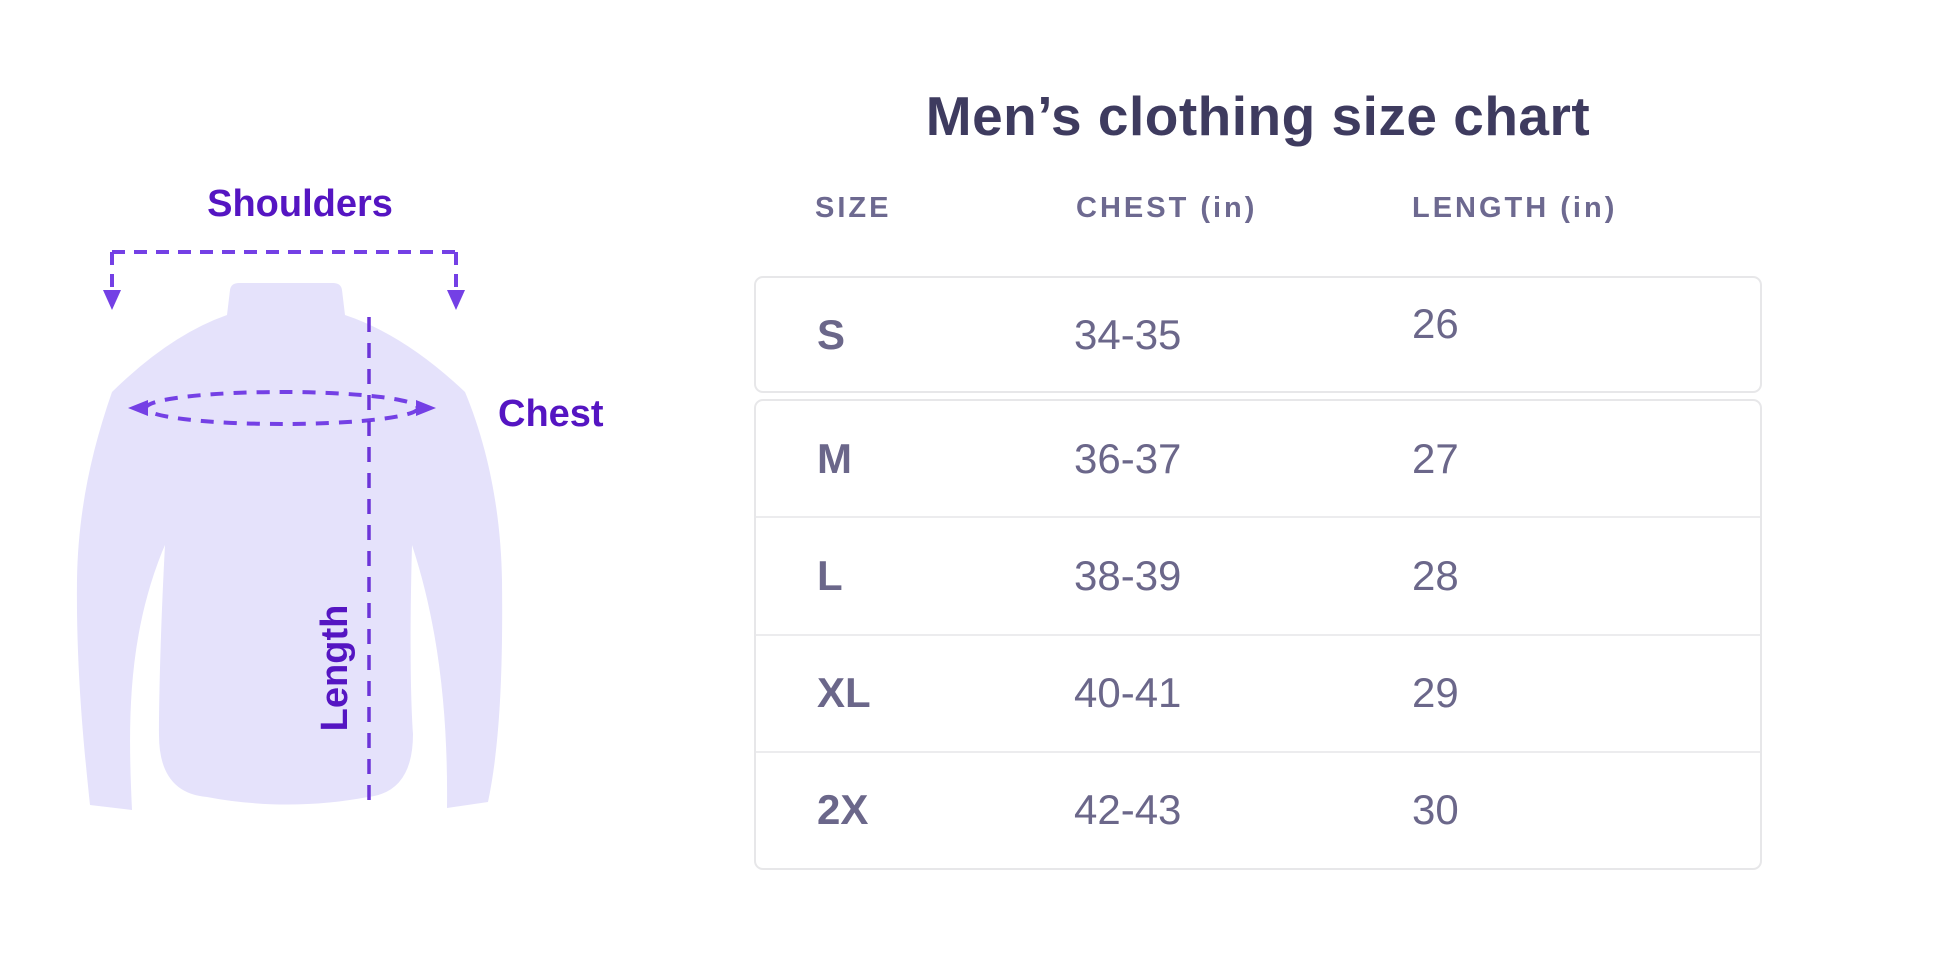 This screenshot has height=977, width=1946. What do you see at coordinates (1435, 323) in the screenshot?
I see `length-value: 26` at bounding box center [1435, 323].